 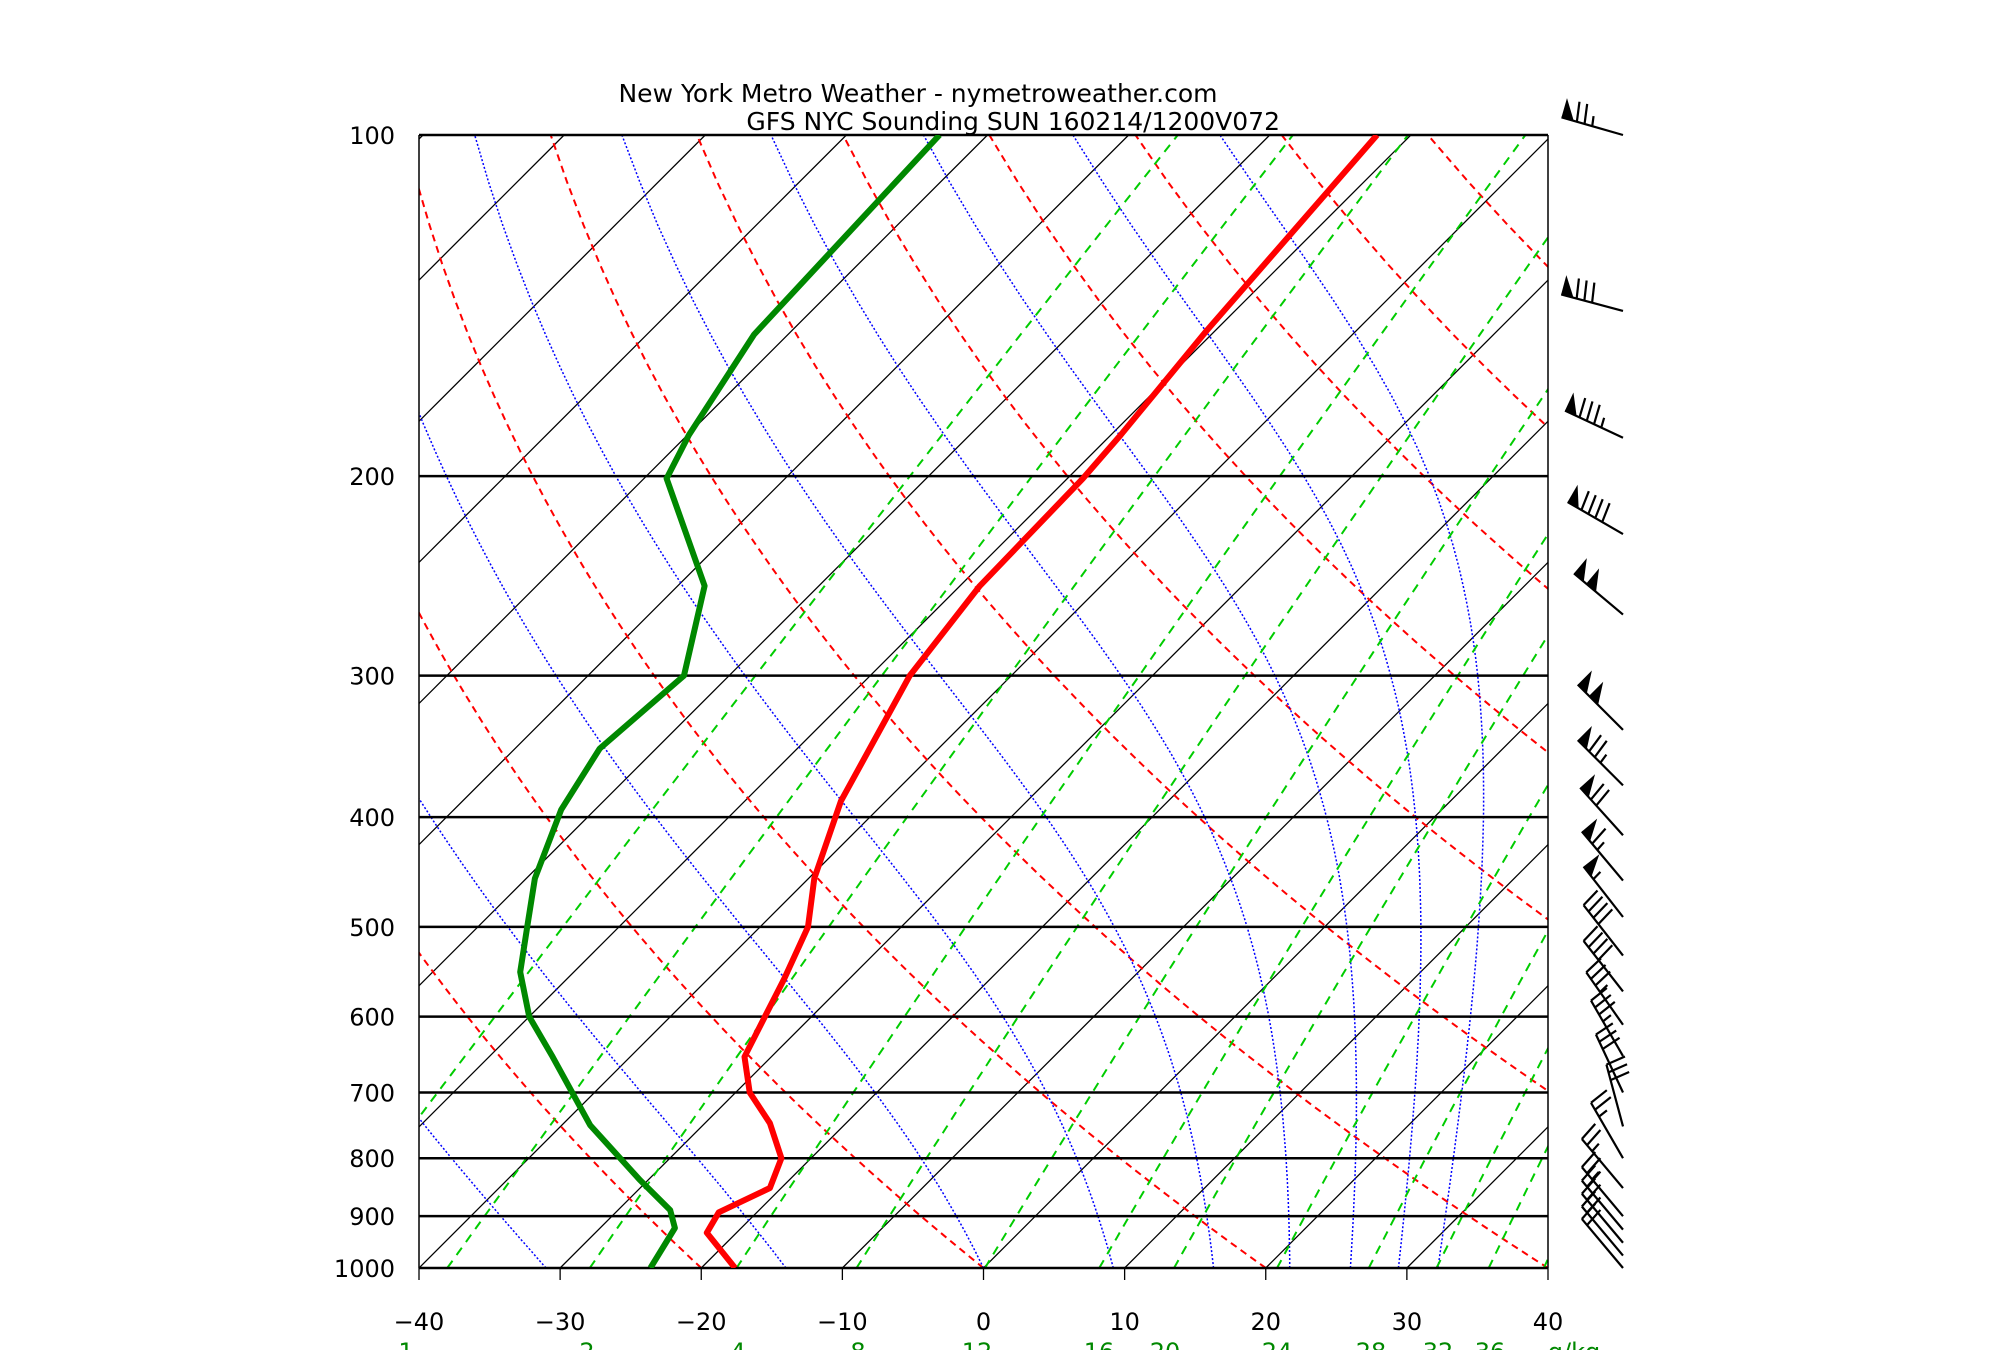 What do you see at coordinates (372, 818) in the screenshot?
I see `pressure-tick-label: 400` at bounding box center [372, 818].